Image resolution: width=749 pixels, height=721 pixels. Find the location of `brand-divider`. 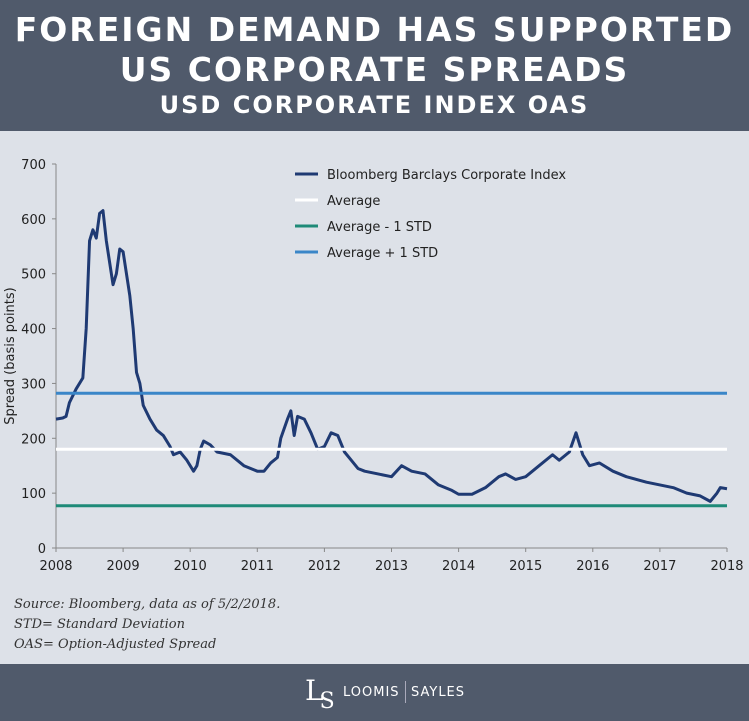

brand-divider is located at coordinates (405, 692).